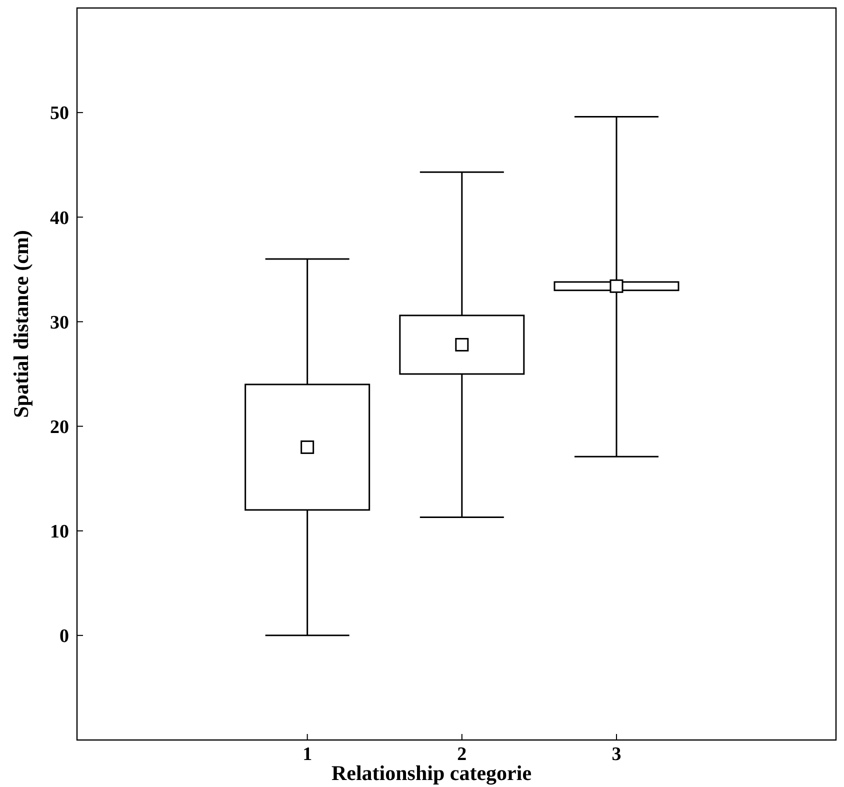  I want to click on y-axis-title: Spatial distance (cm), so click(21, 324).